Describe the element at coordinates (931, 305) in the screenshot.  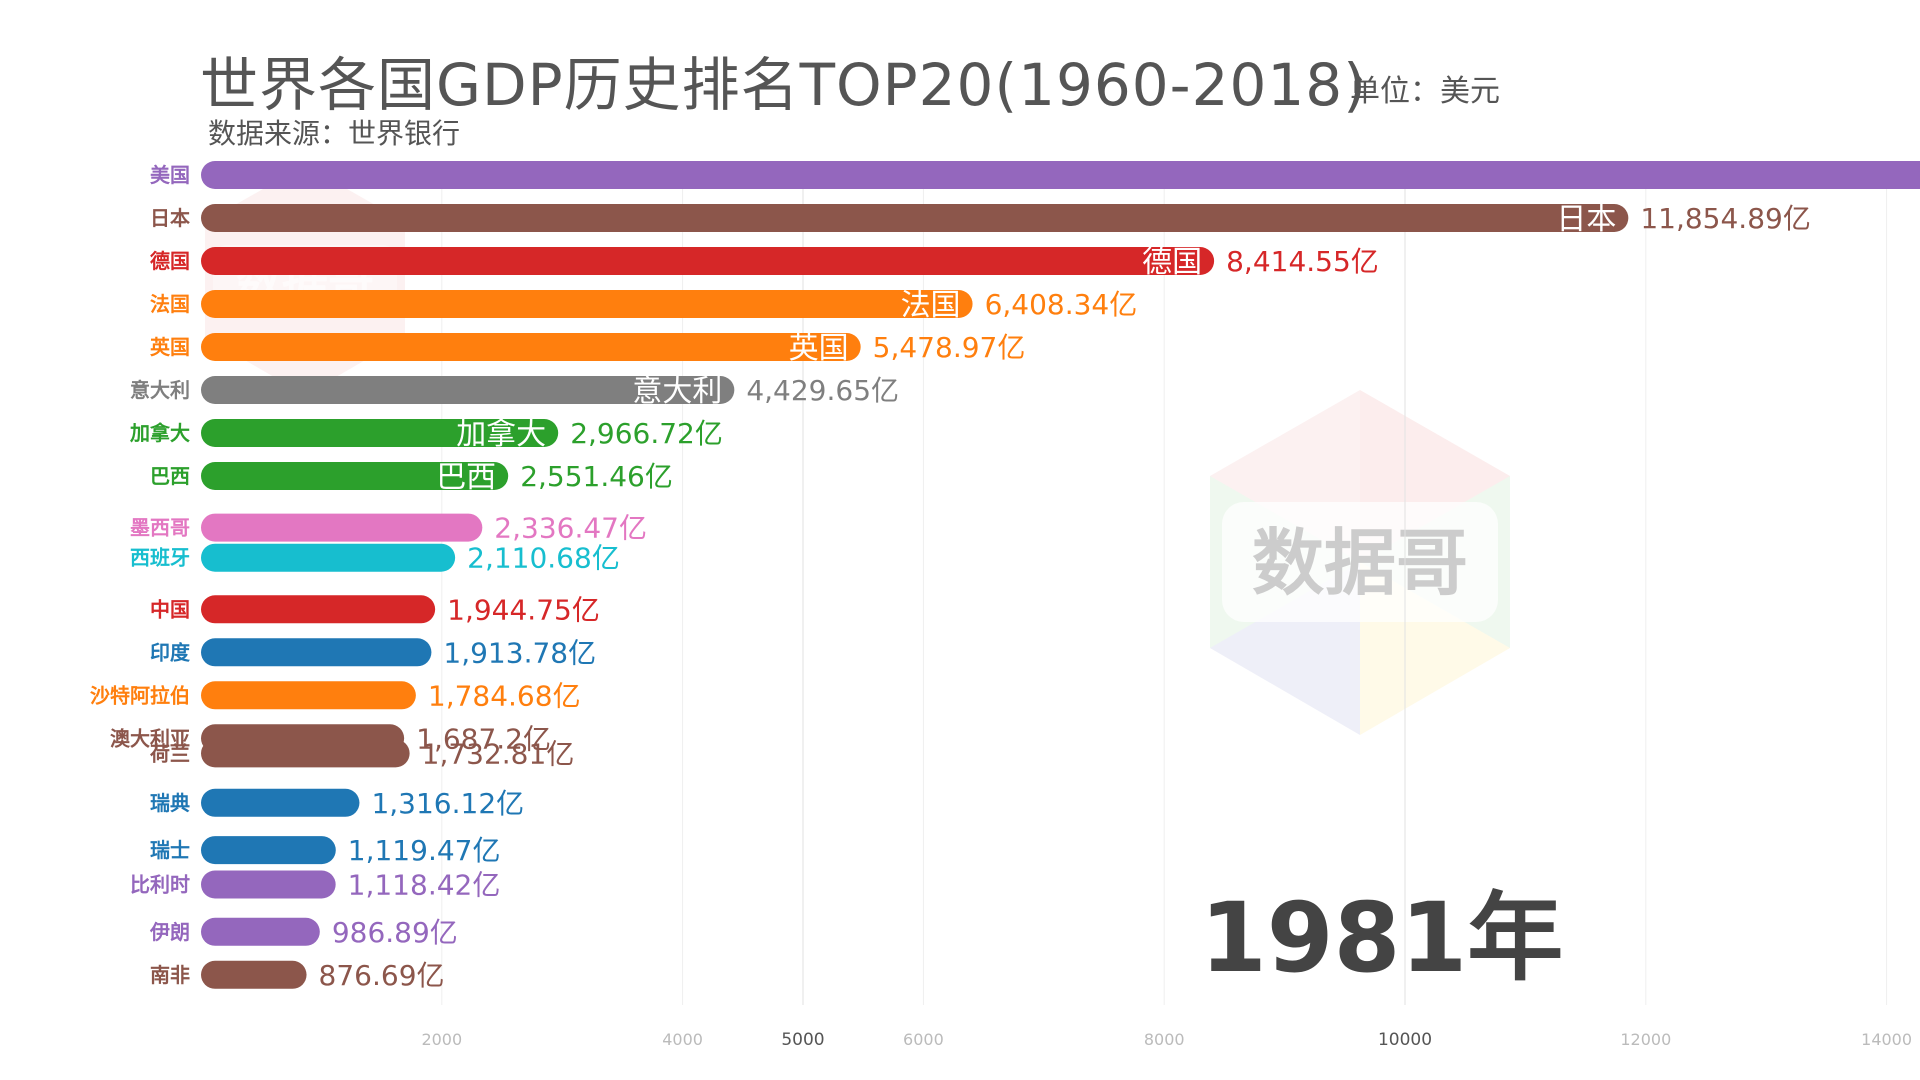
I see `bar-inner-label: 法国` at that location.